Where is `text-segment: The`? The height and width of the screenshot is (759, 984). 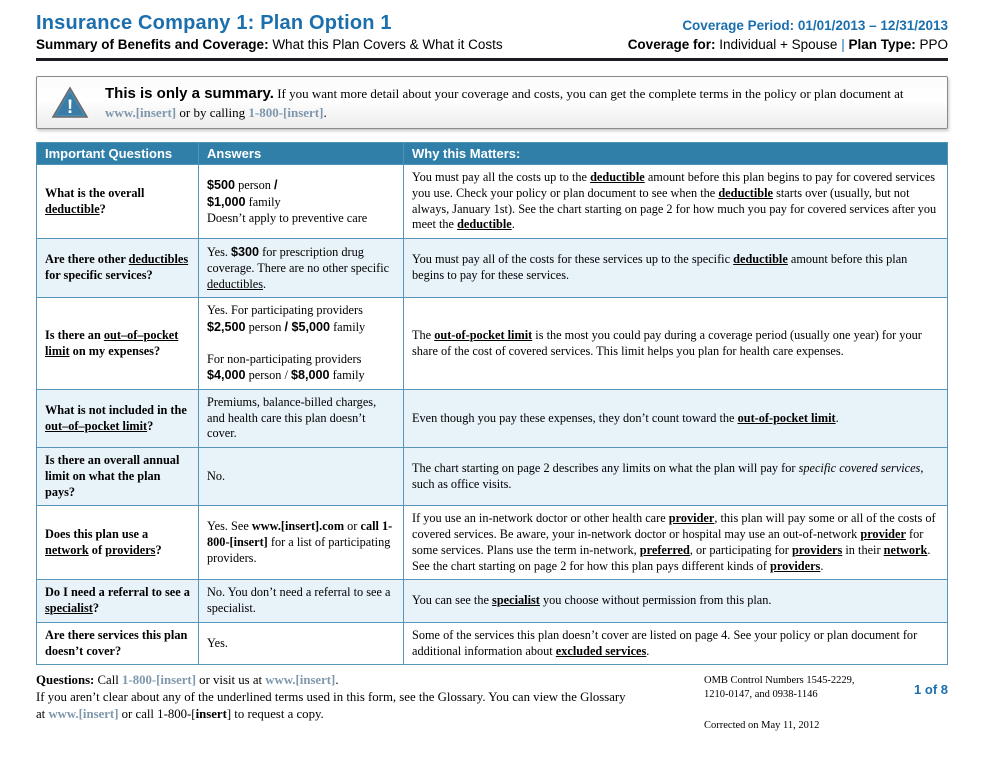 text-segment: The is located at coordinates (423, 334).